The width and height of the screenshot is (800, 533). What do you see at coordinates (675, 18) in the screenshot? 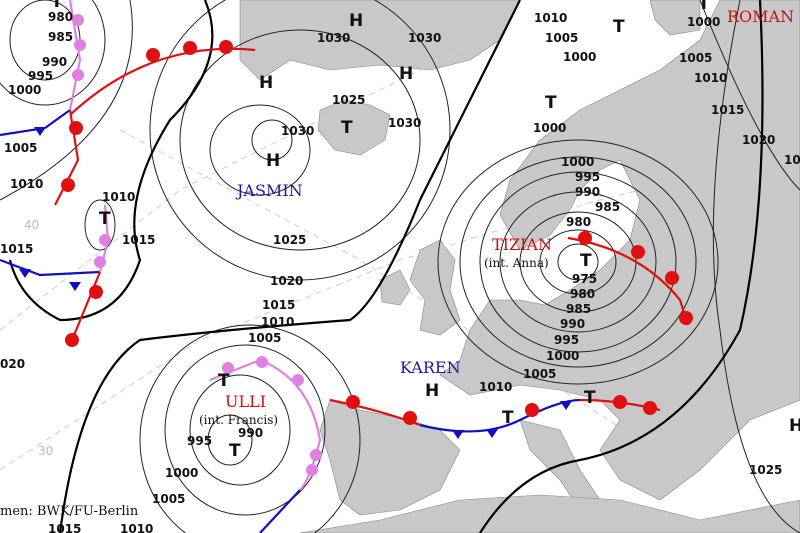
I see `svalbard-region` at bounding box center [675, 18].